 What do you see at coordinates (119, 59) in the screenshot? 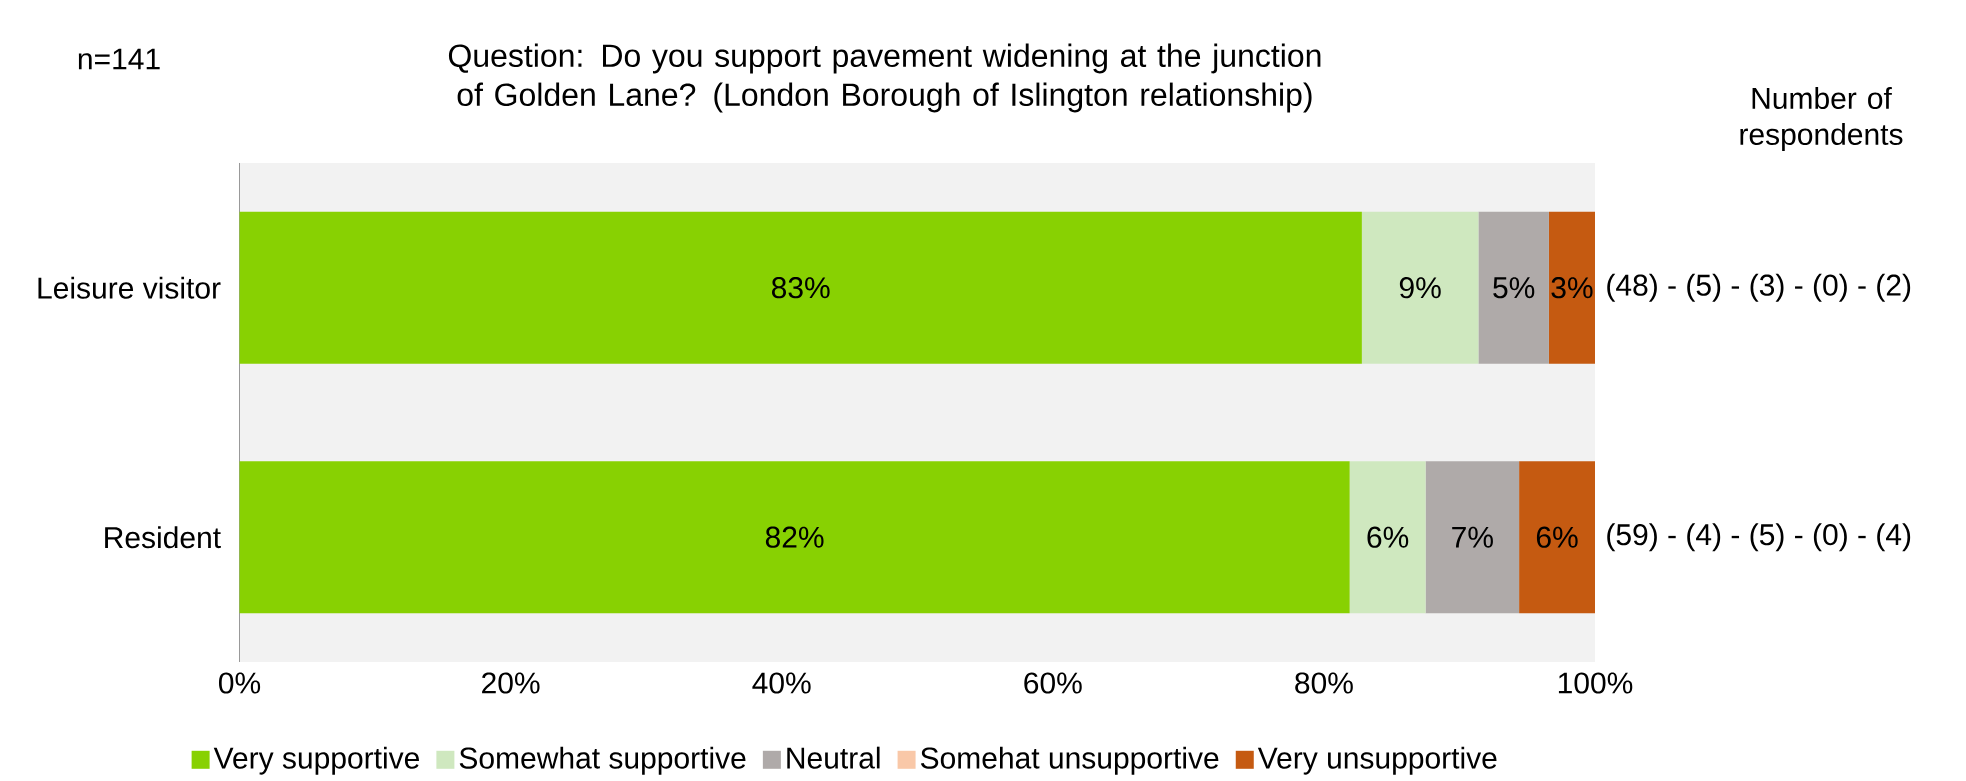
I see `text: n=141` at bounding box center [119, 59].